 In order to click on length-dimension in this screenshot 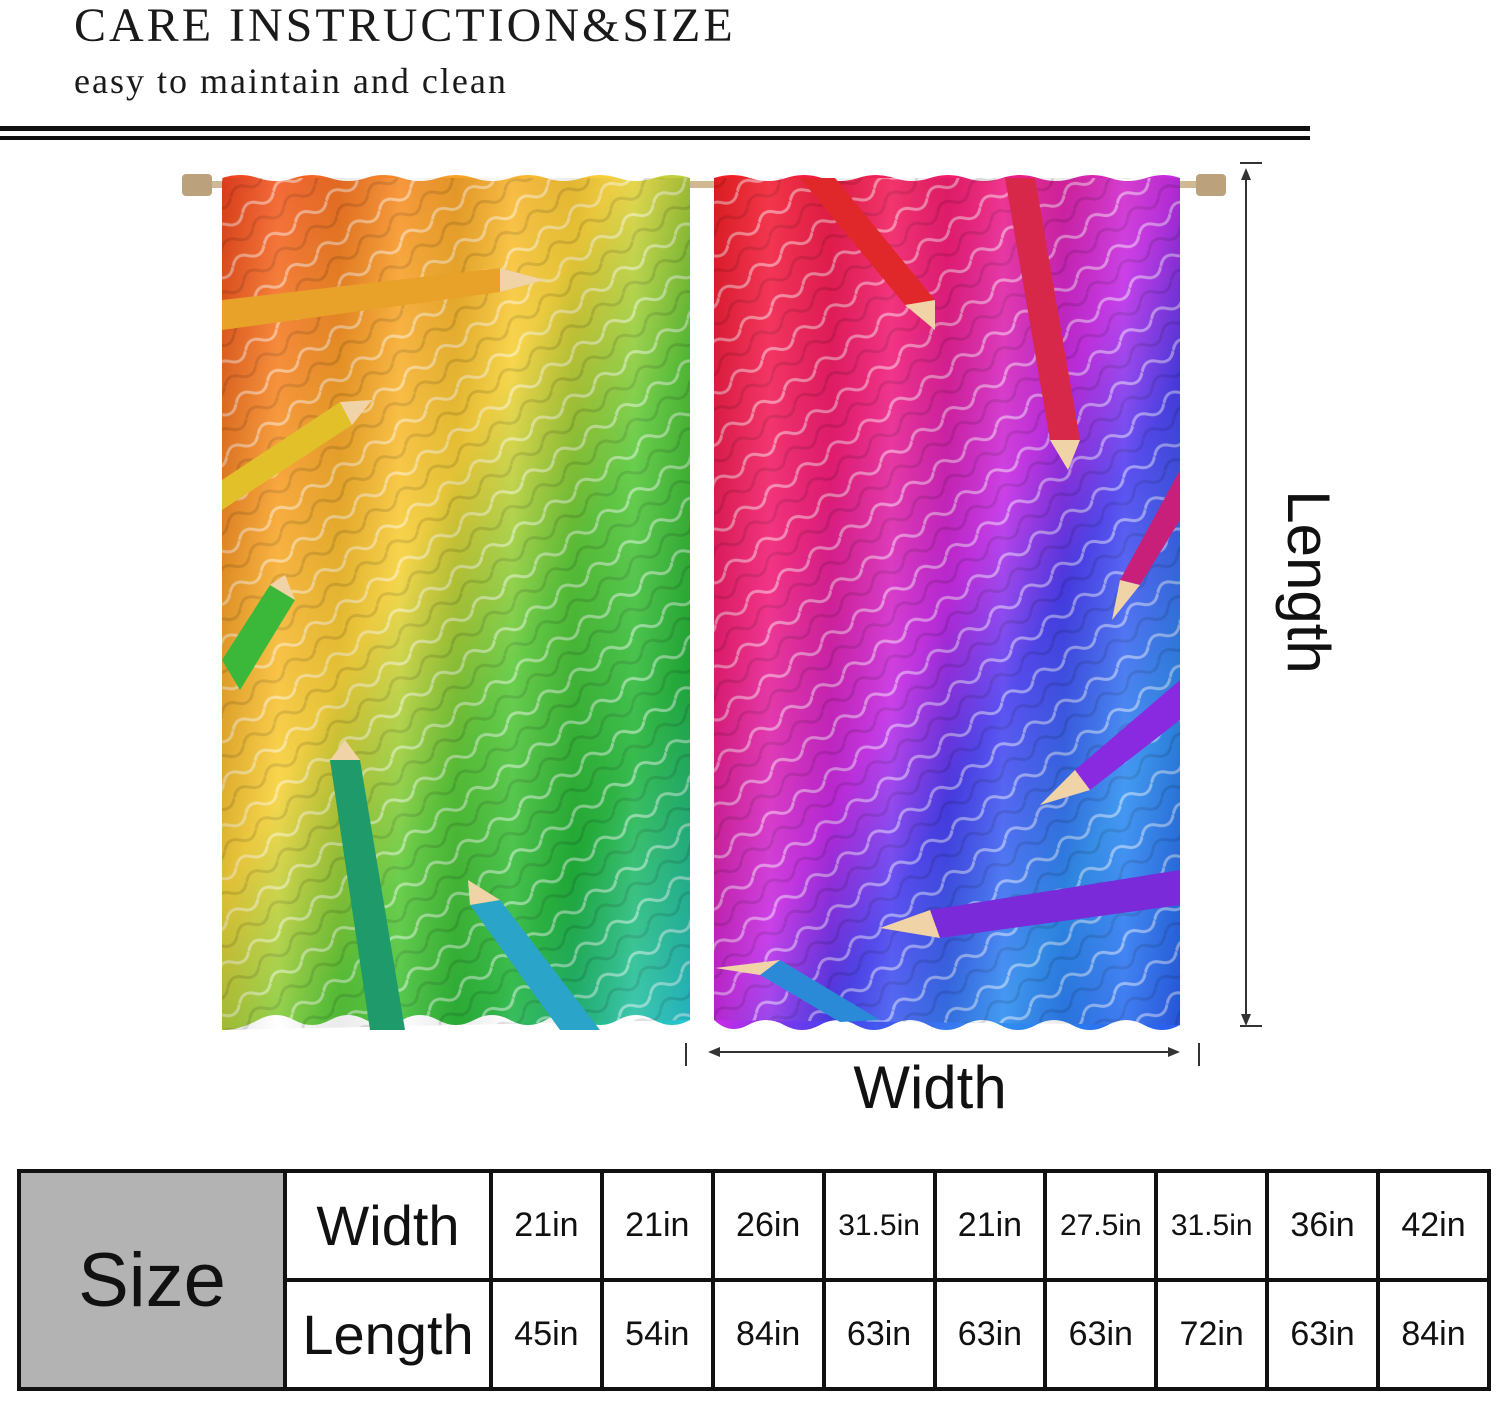, I will do `click(1251, 594)`.